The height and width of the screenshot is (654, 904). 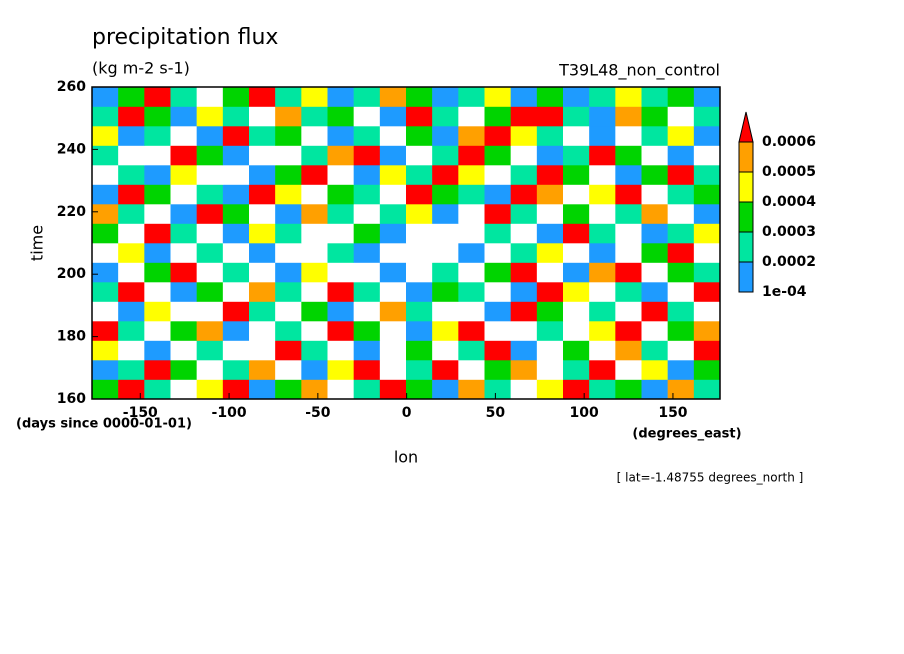 I want to click on y-tick-label: 220, so click(x=71, y=212).